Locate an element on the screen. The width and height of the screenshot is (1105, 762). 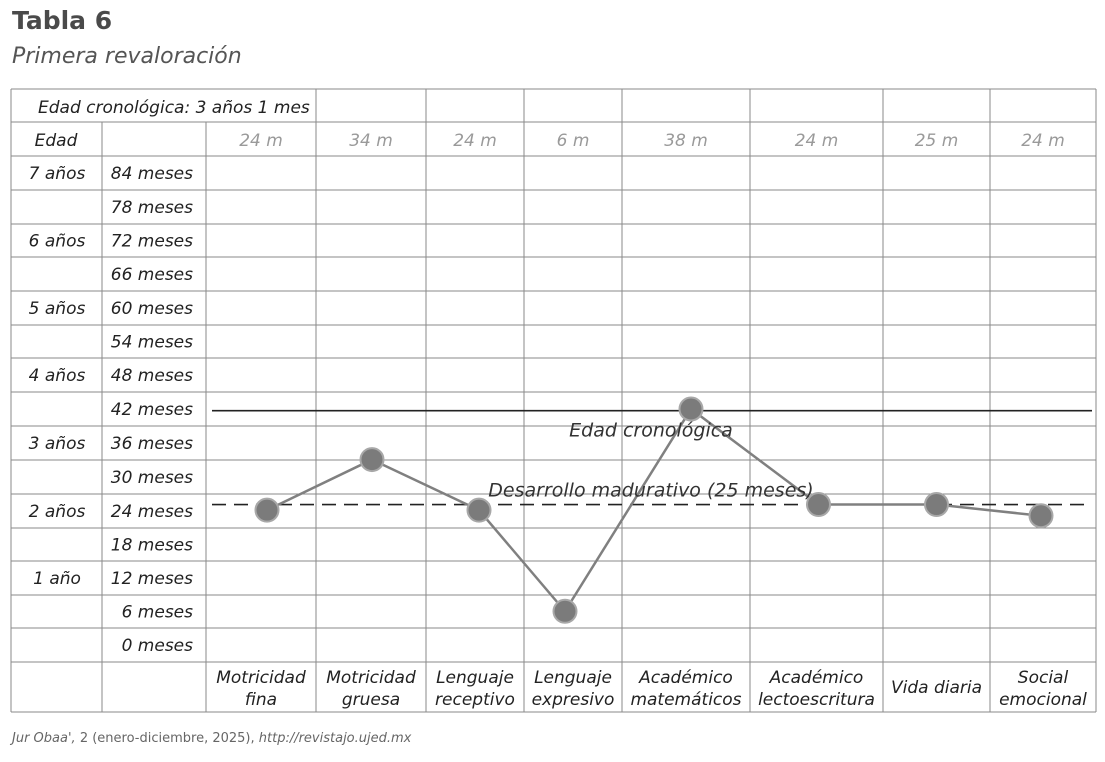
category-label: fina is located at coordinates (261, 700).